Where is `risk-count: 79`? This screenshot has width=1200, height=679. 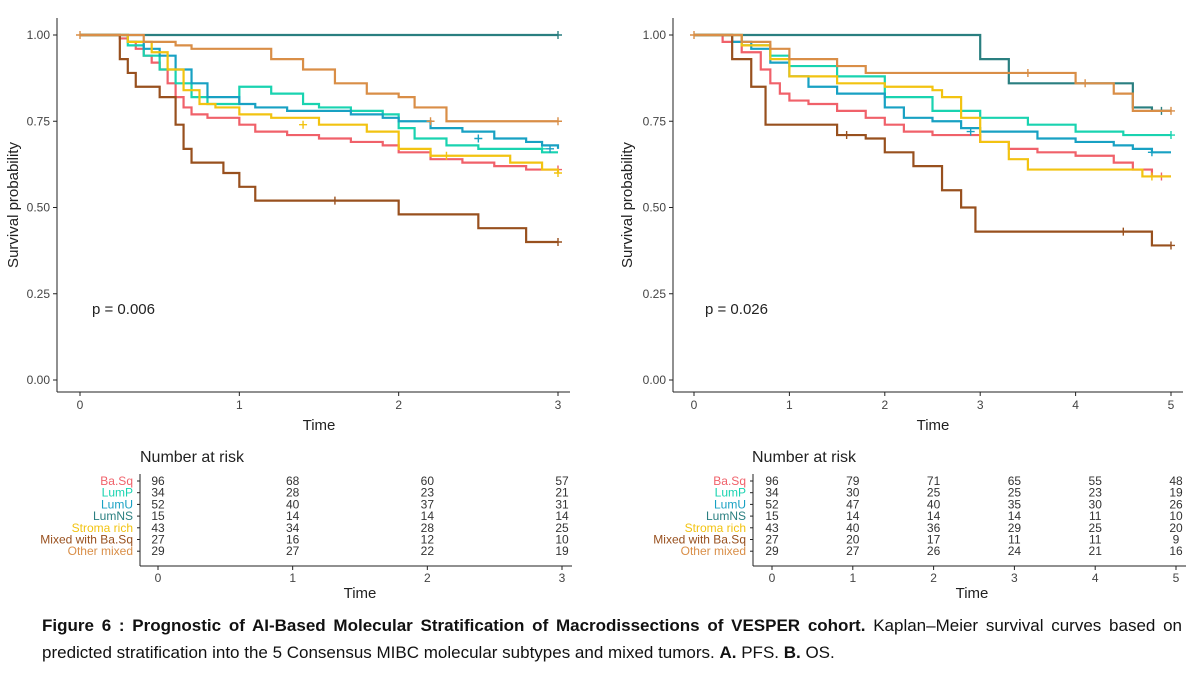 risk-count: 79 is located at coordinates (853, 481).